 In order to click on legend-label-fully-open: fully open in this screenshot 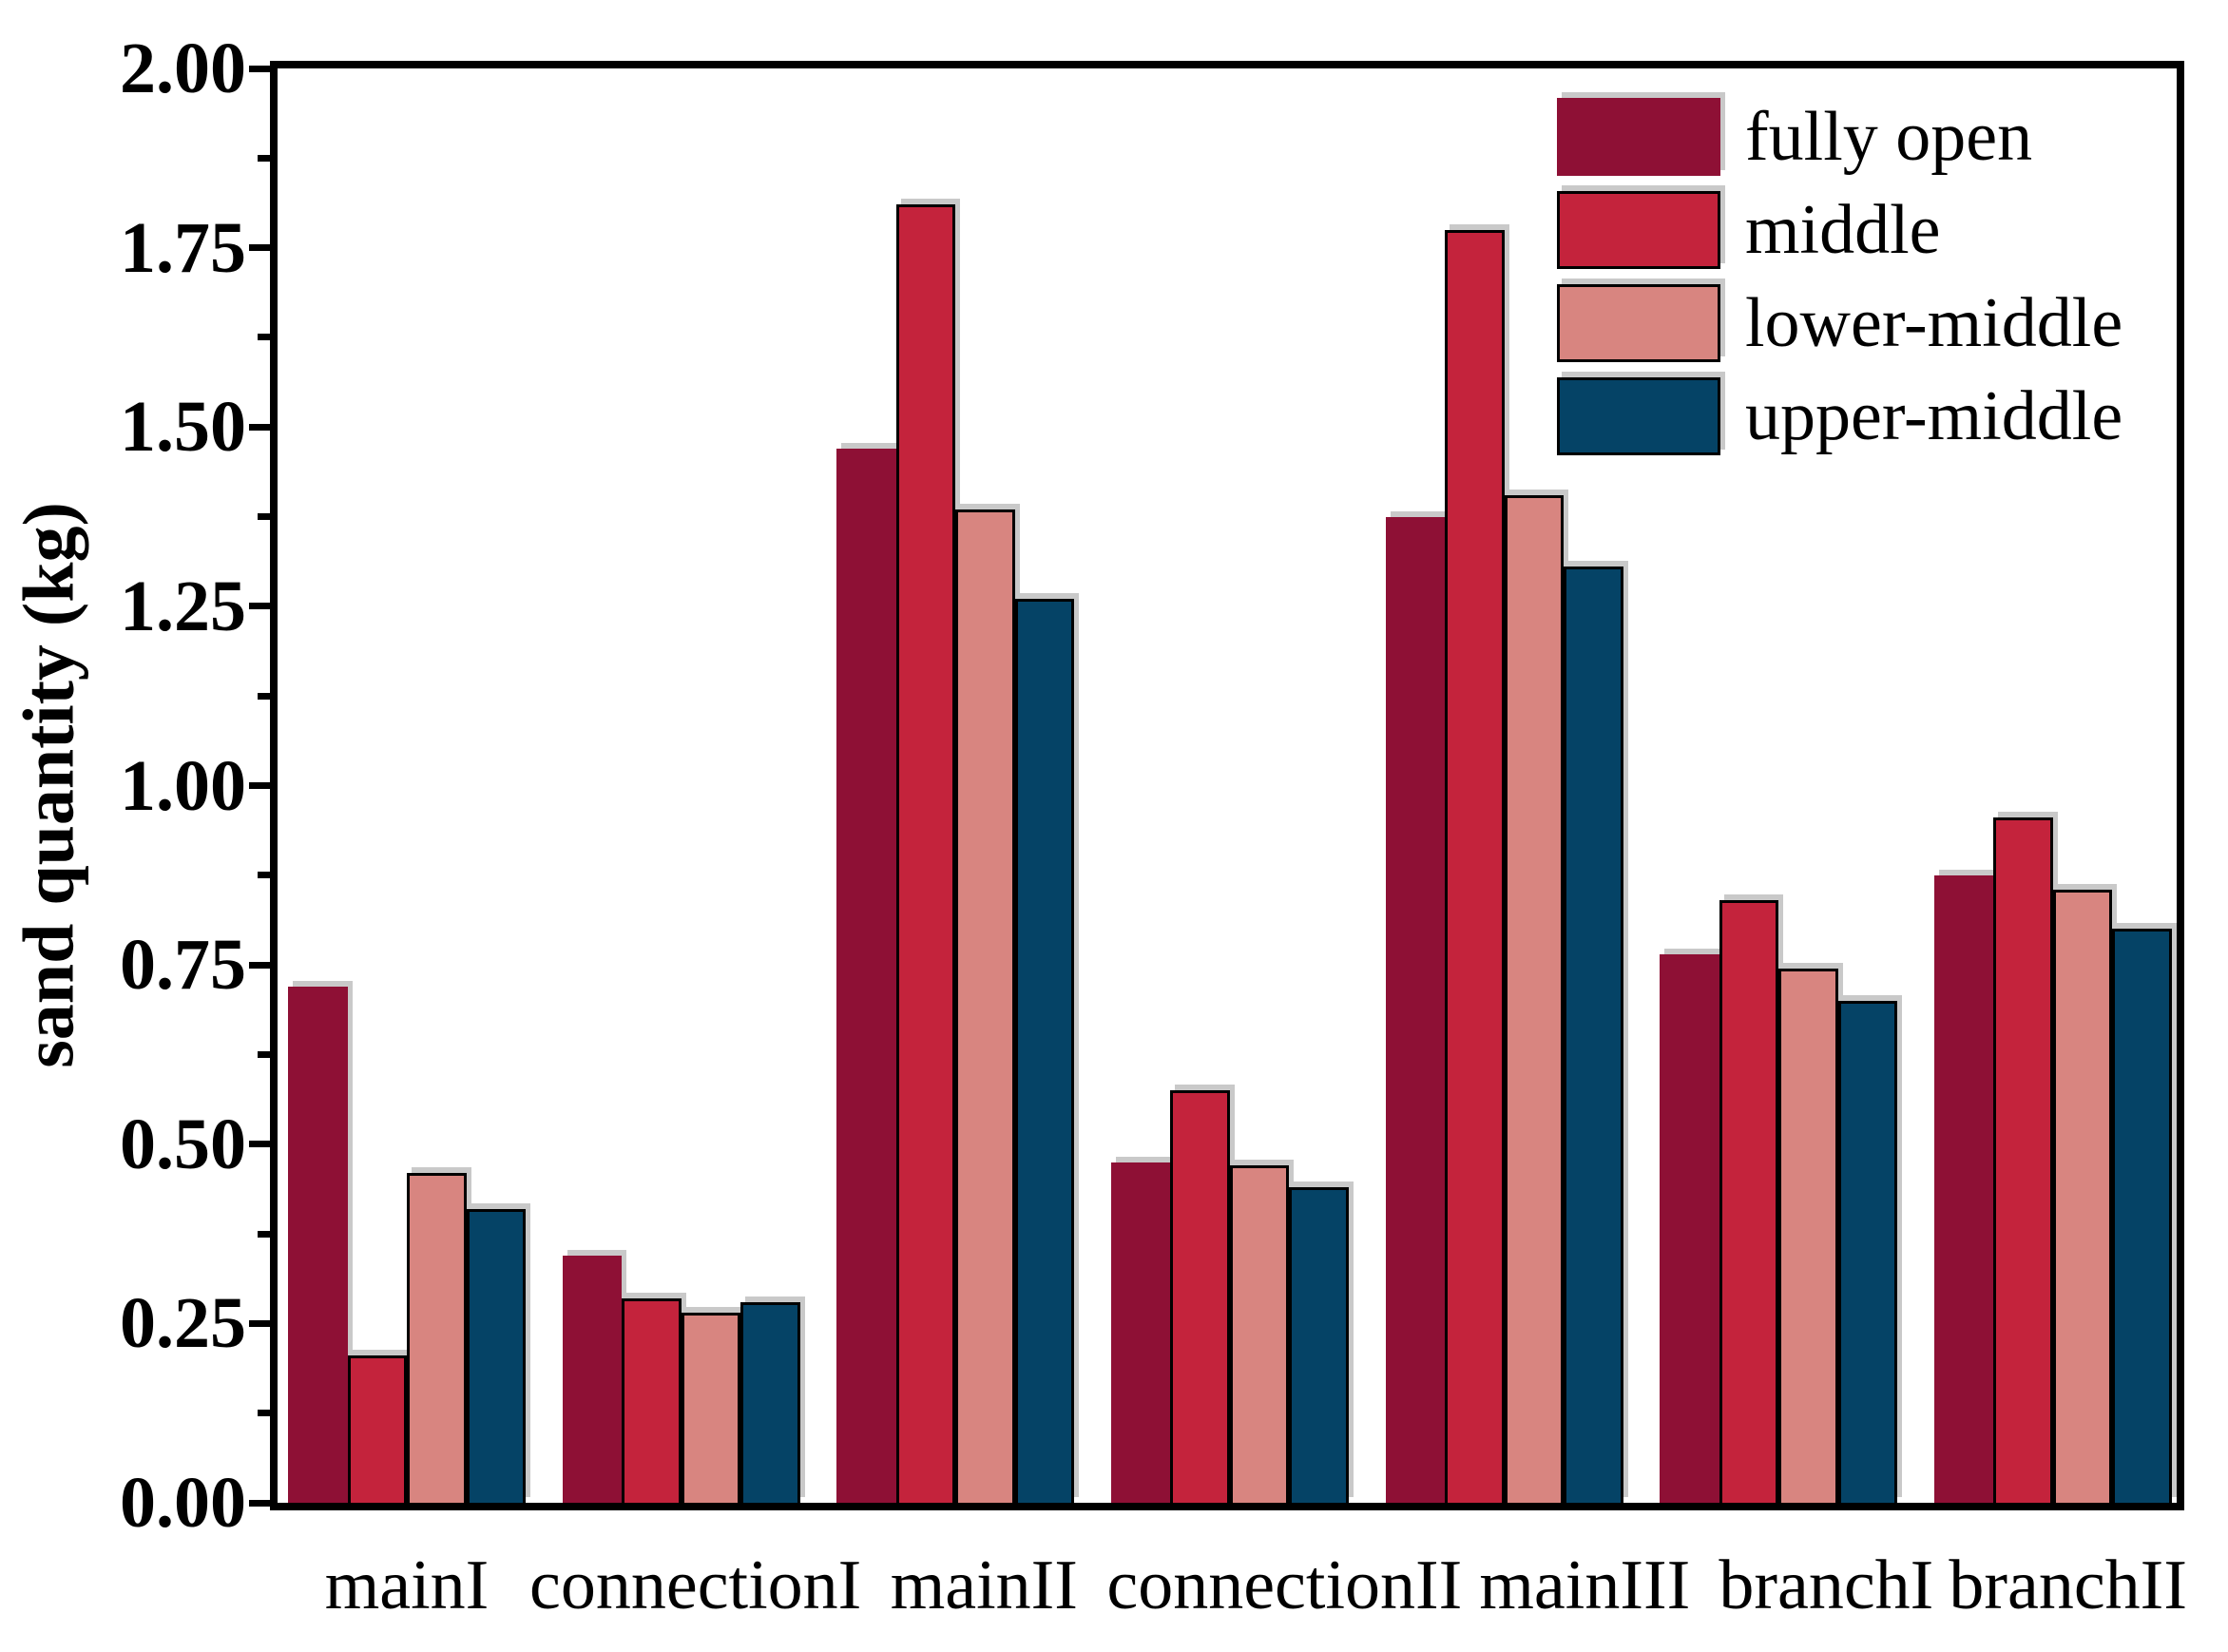, I will do `click(1889, 137)`.